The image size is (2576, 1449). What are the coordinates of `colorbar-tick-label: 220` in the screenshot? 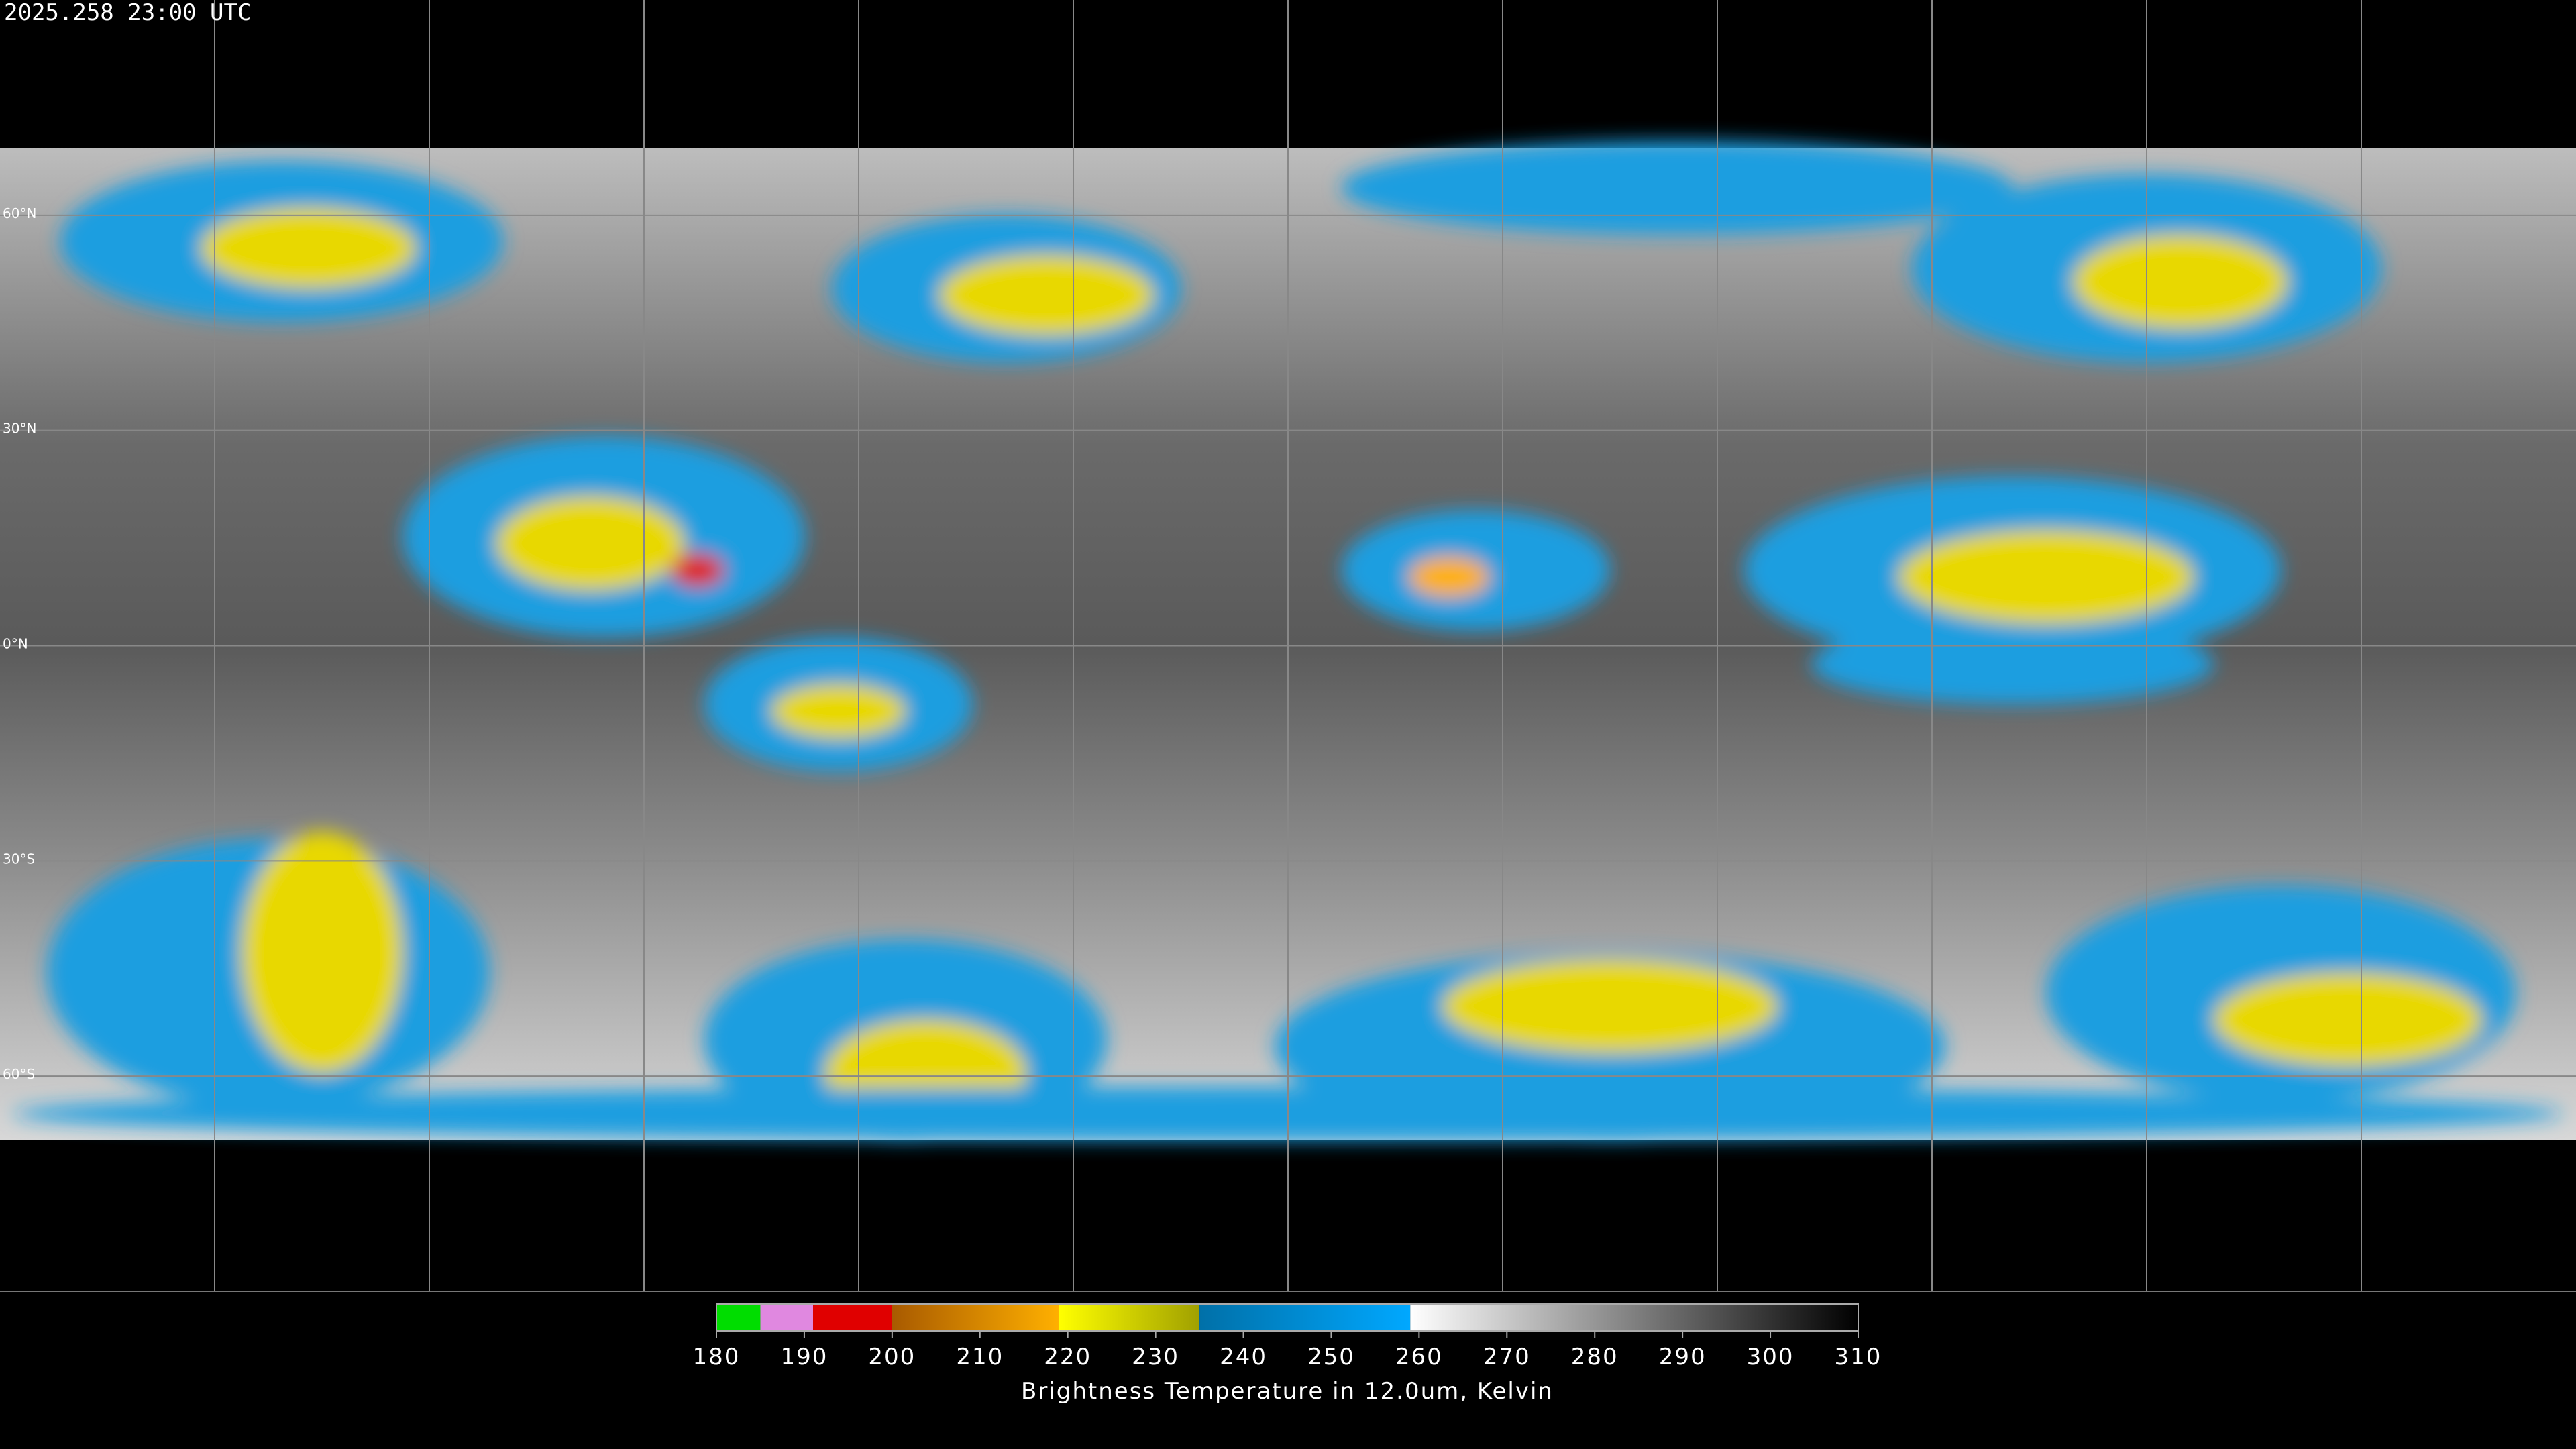 It's located at (1067, 1357).